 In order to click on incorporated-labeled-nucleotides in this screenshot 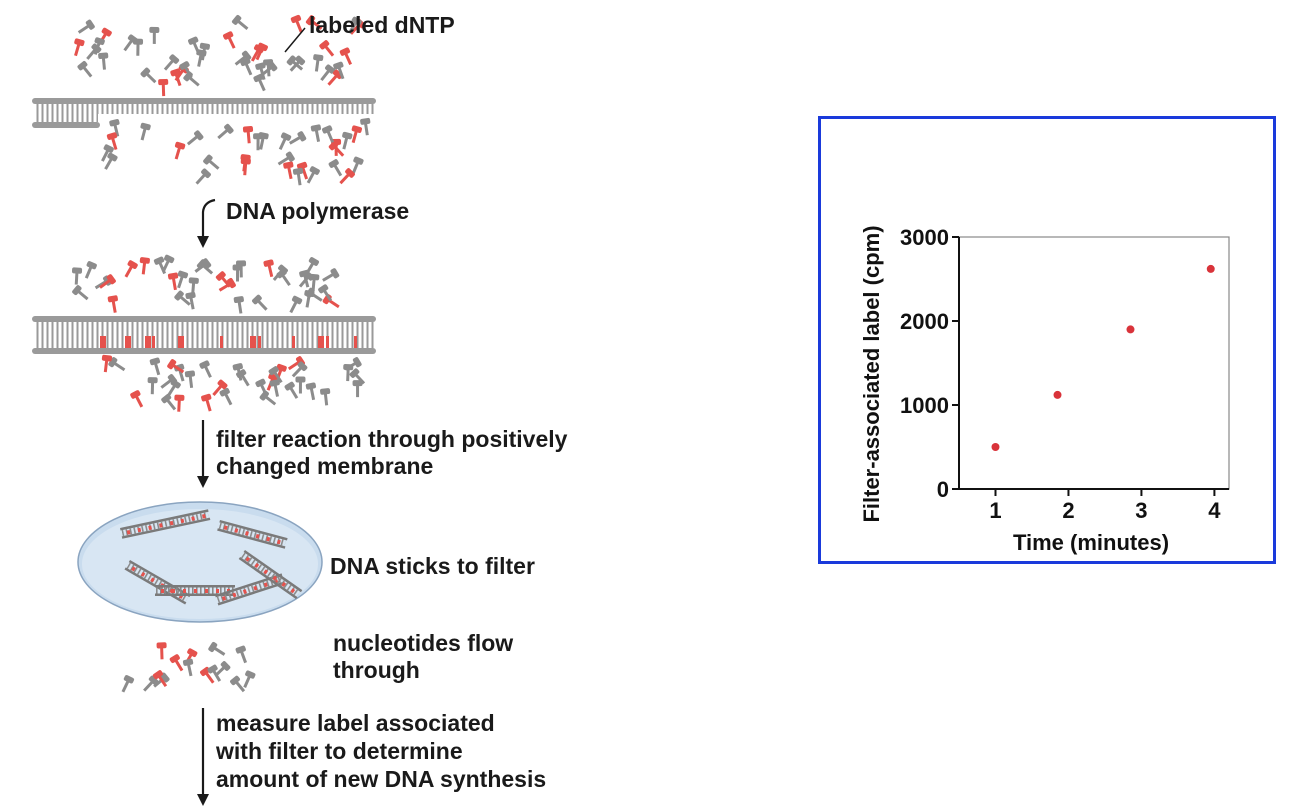, I will do `click(228, 342)`.